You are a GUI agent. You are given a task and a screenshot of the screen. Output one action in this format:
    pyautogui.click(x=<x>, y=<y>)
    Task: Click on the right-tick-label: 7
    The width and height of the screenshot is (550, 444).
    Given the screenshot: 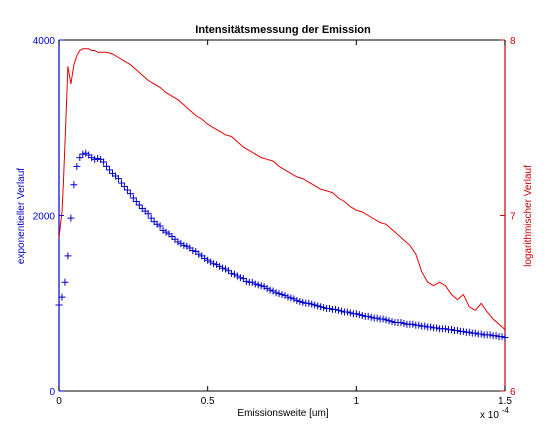 What is the action you would take?
    pyautogui.click(x=513, y=217)
    